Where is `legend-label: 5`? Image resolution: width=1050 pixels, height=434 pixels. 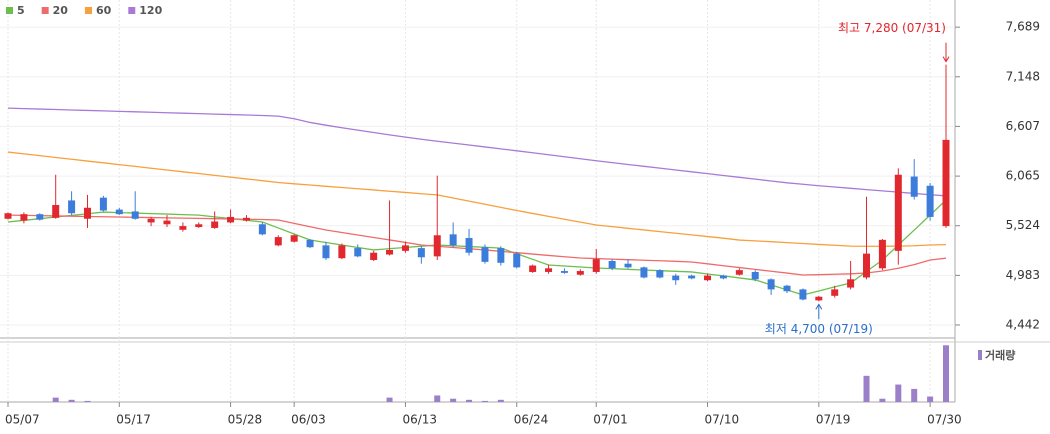
legend-label: 5 is located at coordinates (21, 10).